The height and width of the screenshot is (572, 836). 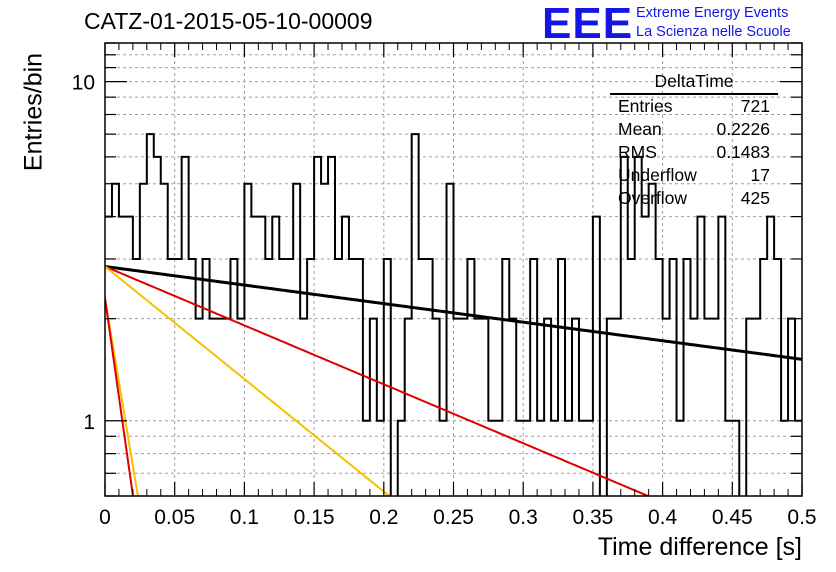 What do you see at coordinates (228, 21) in the screenshot?
I see `chart-title: CATZ-01-2015-05-10-00009` at bounding box center [228, 21].